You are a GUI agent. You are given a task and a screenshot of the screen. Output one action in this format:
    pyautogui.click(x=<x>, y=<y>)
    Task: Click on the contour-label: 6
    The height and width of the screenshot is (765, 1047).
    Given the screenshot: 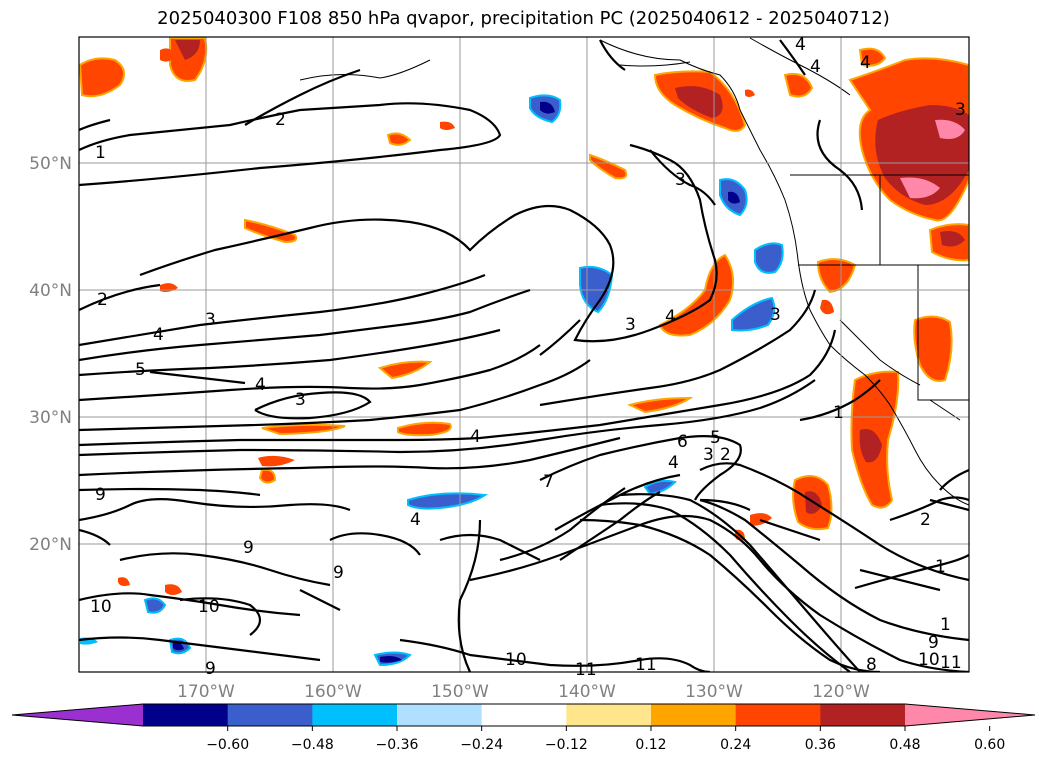 What is the action you would take?
    pyautogui.click(x=682, y=442)
    